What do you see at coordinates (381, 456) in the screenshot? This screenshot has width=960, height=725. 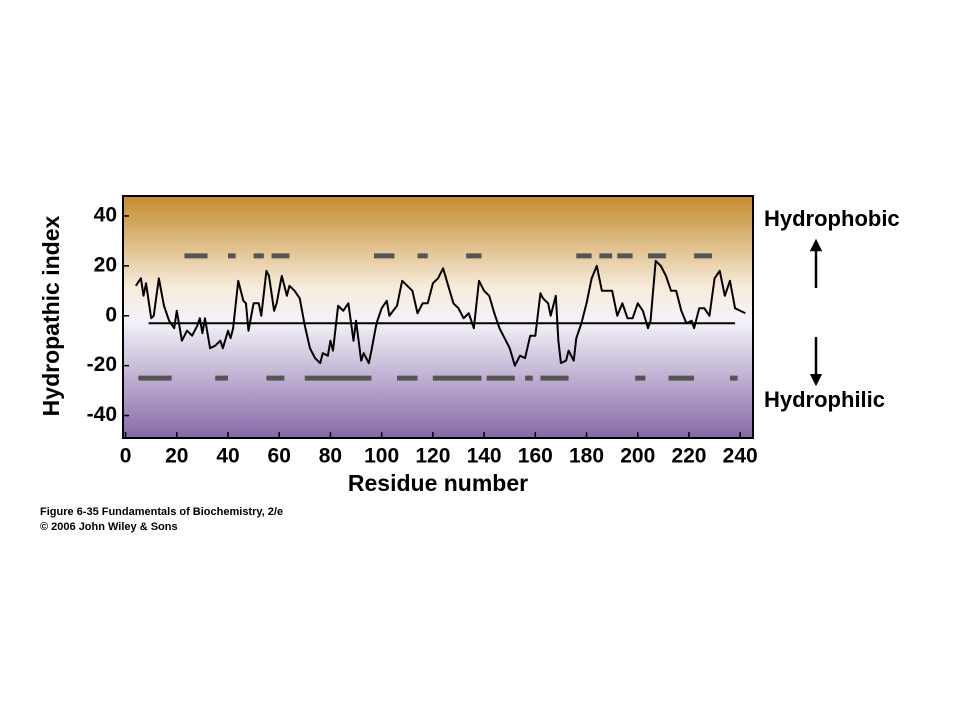 I see `x-tick-label: 100` at bounding box center [381, 456].